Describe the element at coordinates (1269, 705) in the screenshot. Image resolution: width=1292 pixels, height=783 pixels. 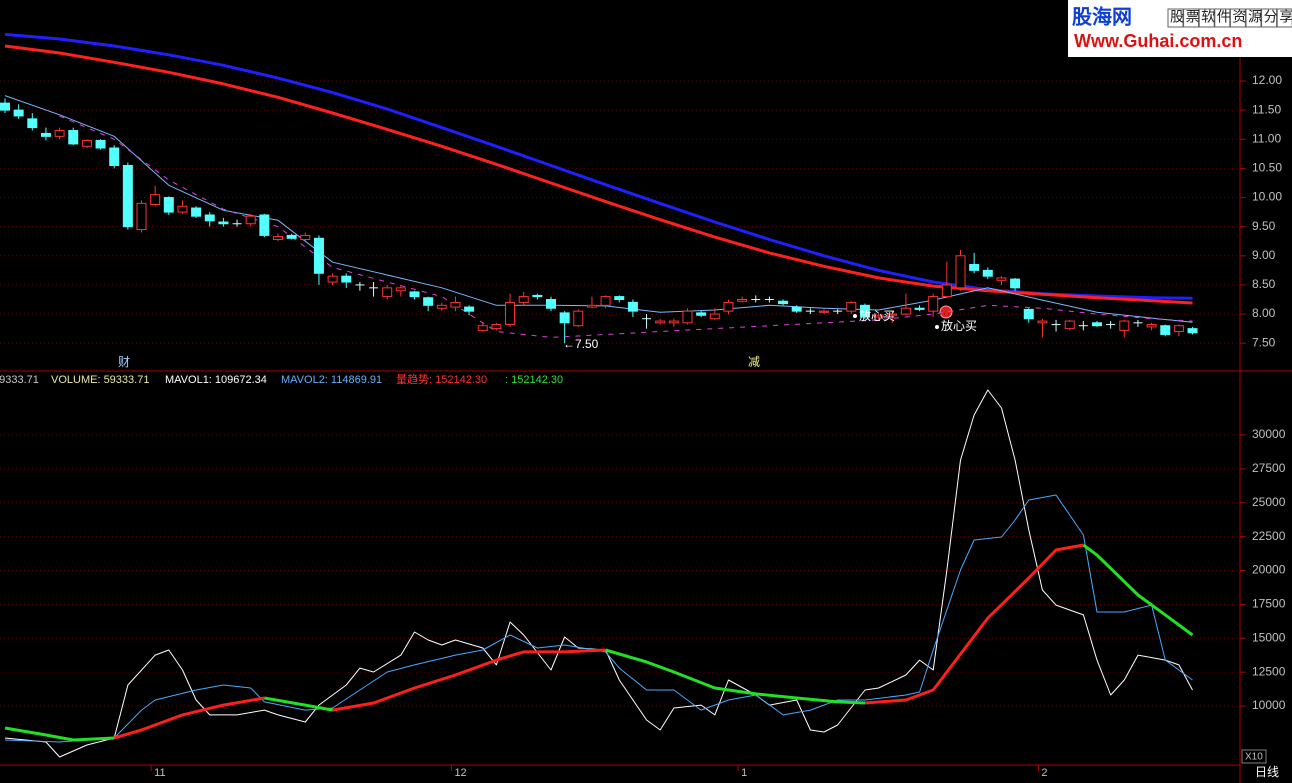
I see `y-tick-label: 10000` at that location.